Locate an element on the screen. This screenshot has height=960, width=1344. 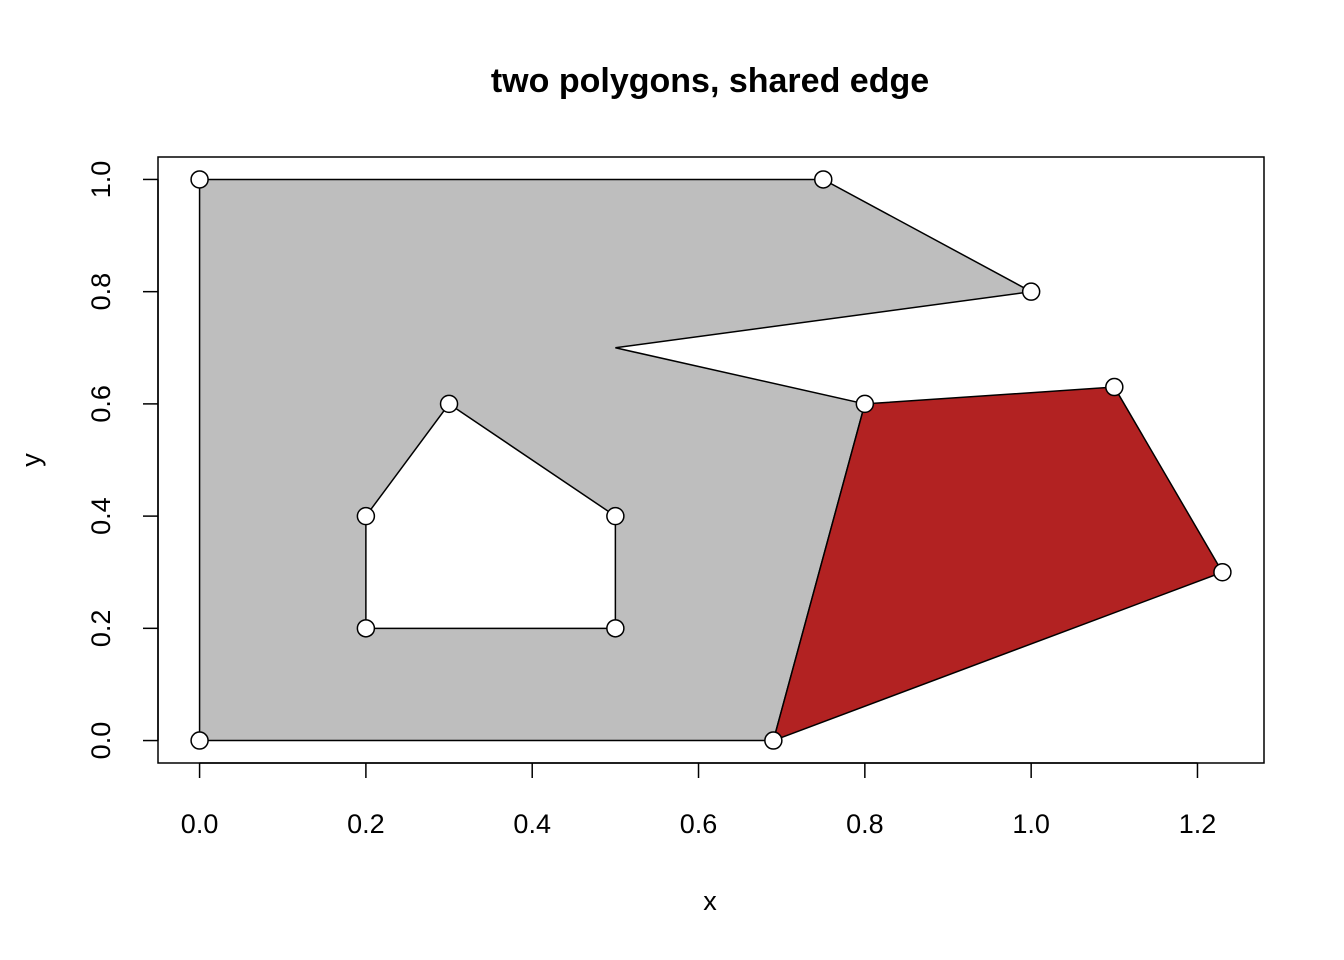
y-tick-label: 1.0 is located at coordinates (101, 180).